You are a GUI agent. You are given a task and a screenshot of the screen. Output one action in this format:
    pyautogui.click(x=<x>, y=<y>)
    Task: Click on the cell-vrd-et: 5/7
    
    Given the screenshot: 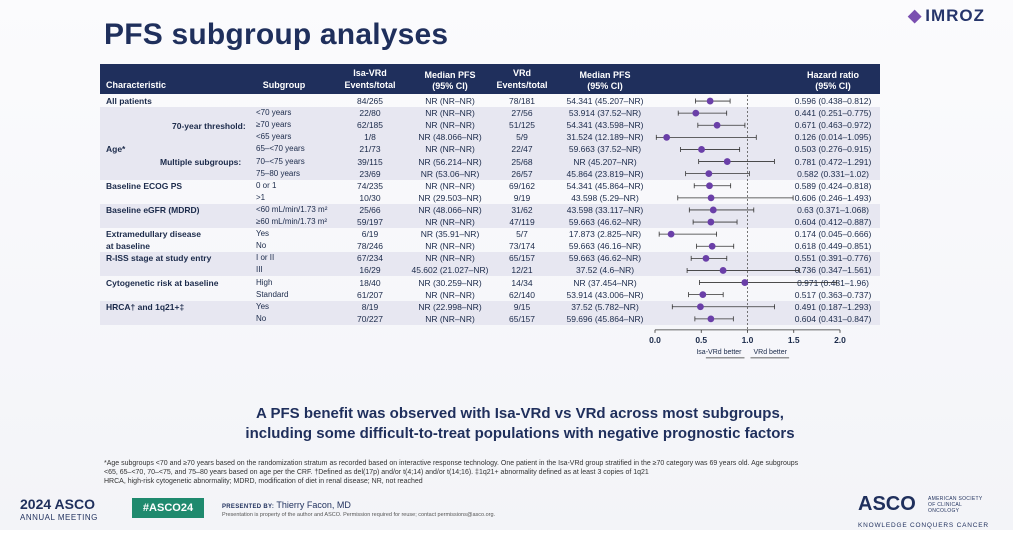 What is the action you would take?
    pyautogui.click(x=522, y=234)
    